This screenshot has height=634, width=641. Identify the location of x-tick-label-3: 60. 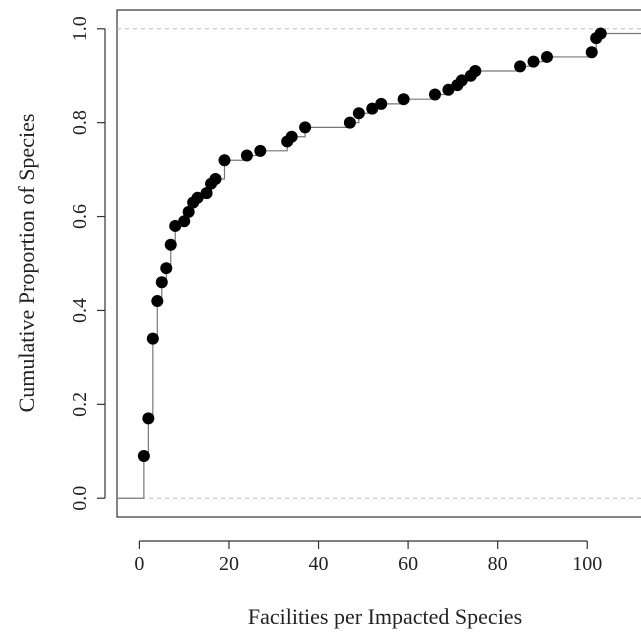
(408, 564).